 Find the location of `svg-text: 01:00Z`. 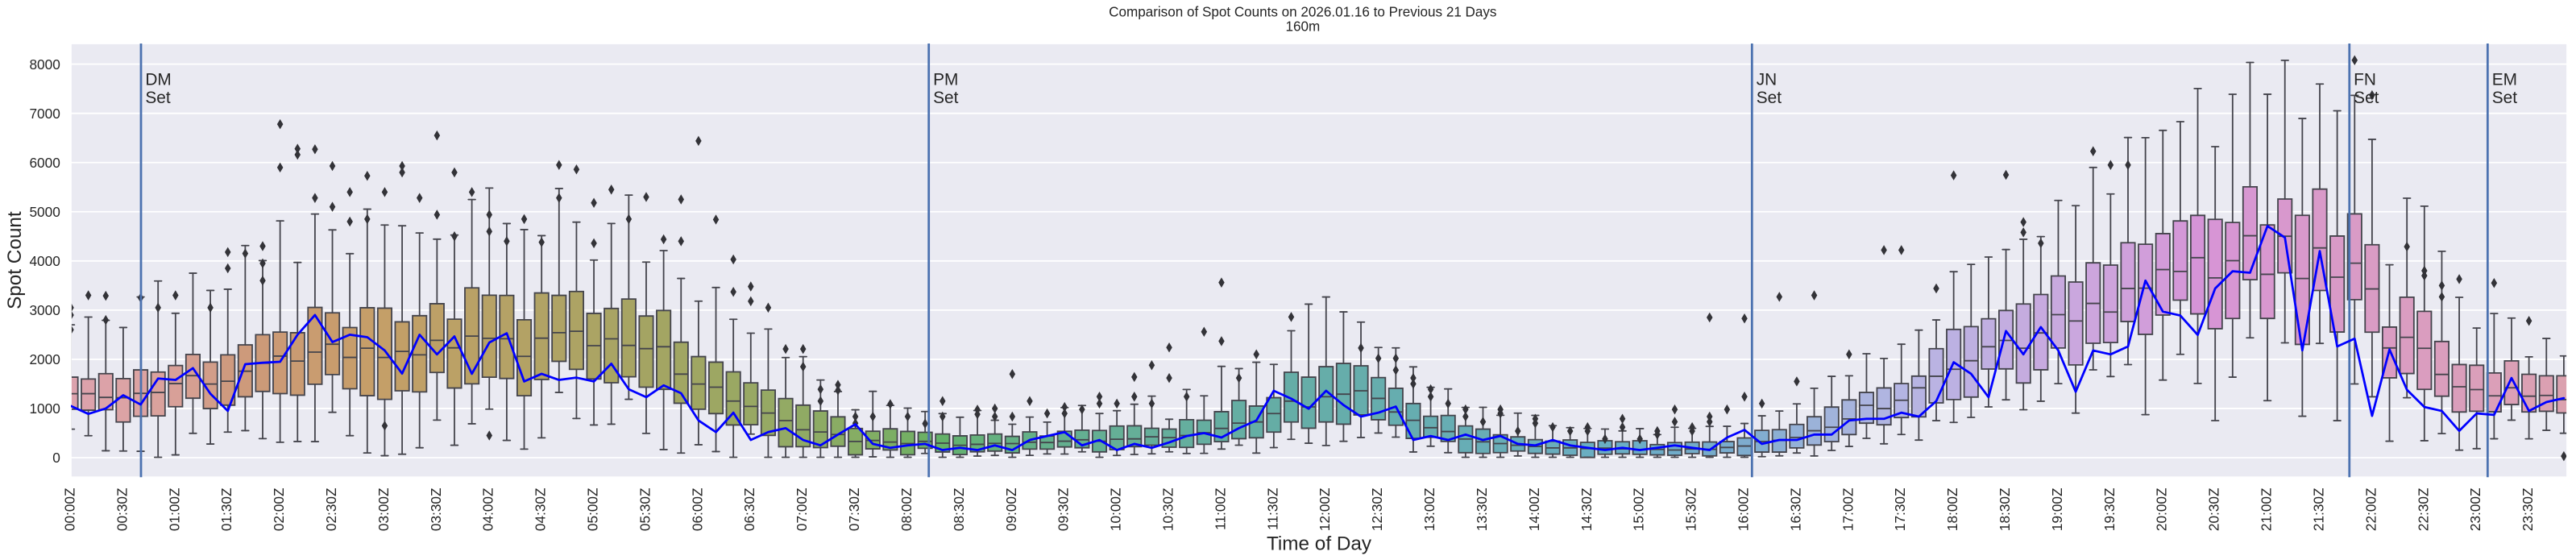

svg-text: 01:00Z is located at coordinates (174, 509).